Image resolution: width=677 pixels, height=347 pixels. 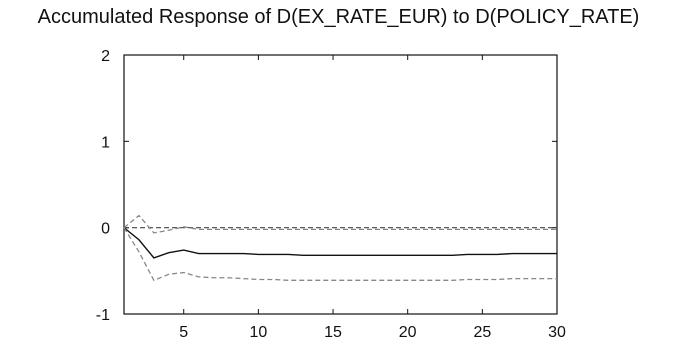 I want to click on response-line, so click(x=340, y=243).